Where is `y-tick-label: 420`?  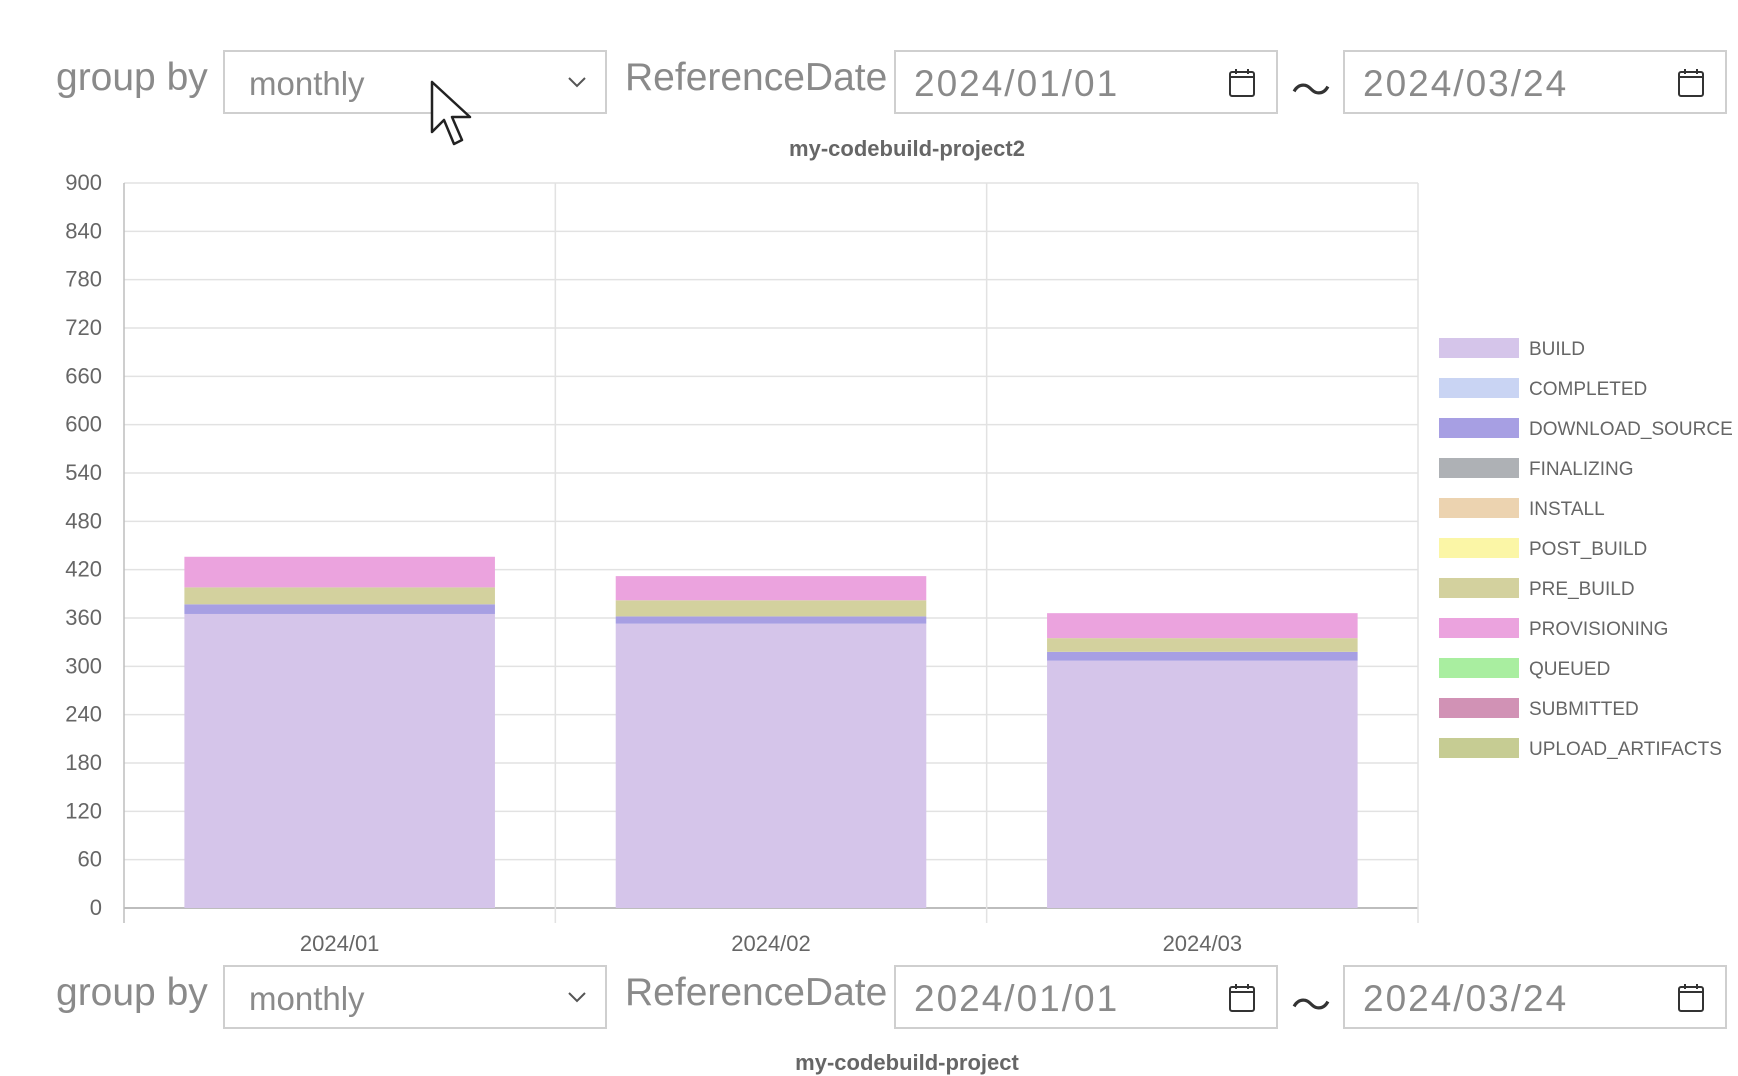 y-tick-label: 420 is located at coordinates (83, 569).